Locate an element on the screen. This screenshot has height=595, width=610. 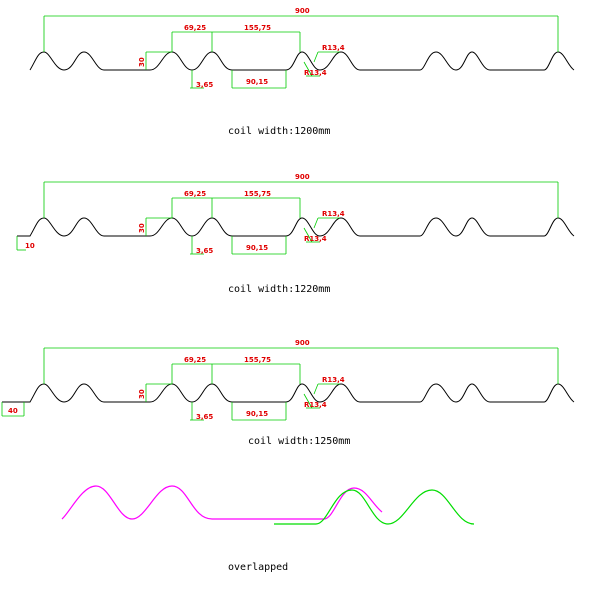
overlap-profile-b is located at coordinates (374, 507).